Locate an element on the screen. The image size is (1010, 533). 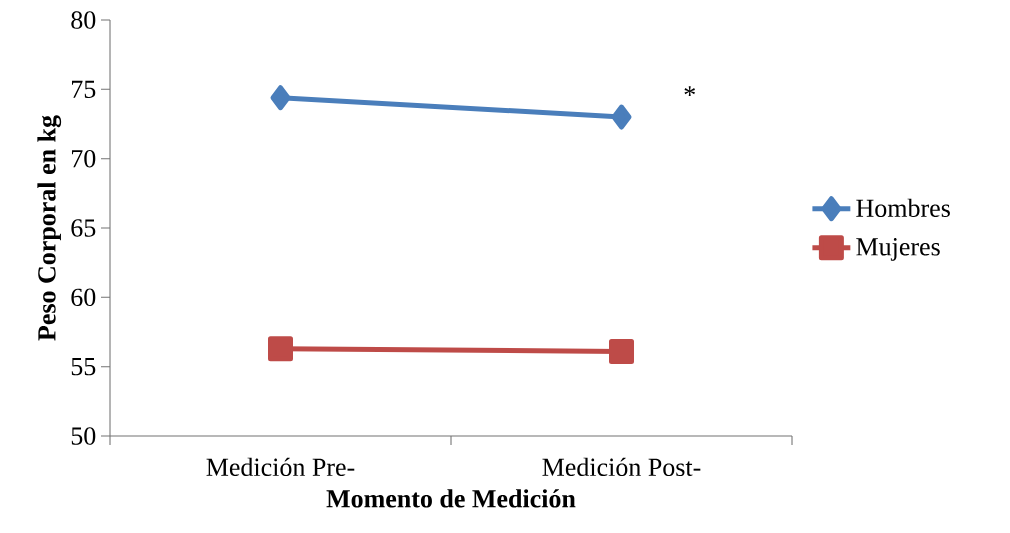
y-tick-label: 60 is located at coordinates (83, 297).